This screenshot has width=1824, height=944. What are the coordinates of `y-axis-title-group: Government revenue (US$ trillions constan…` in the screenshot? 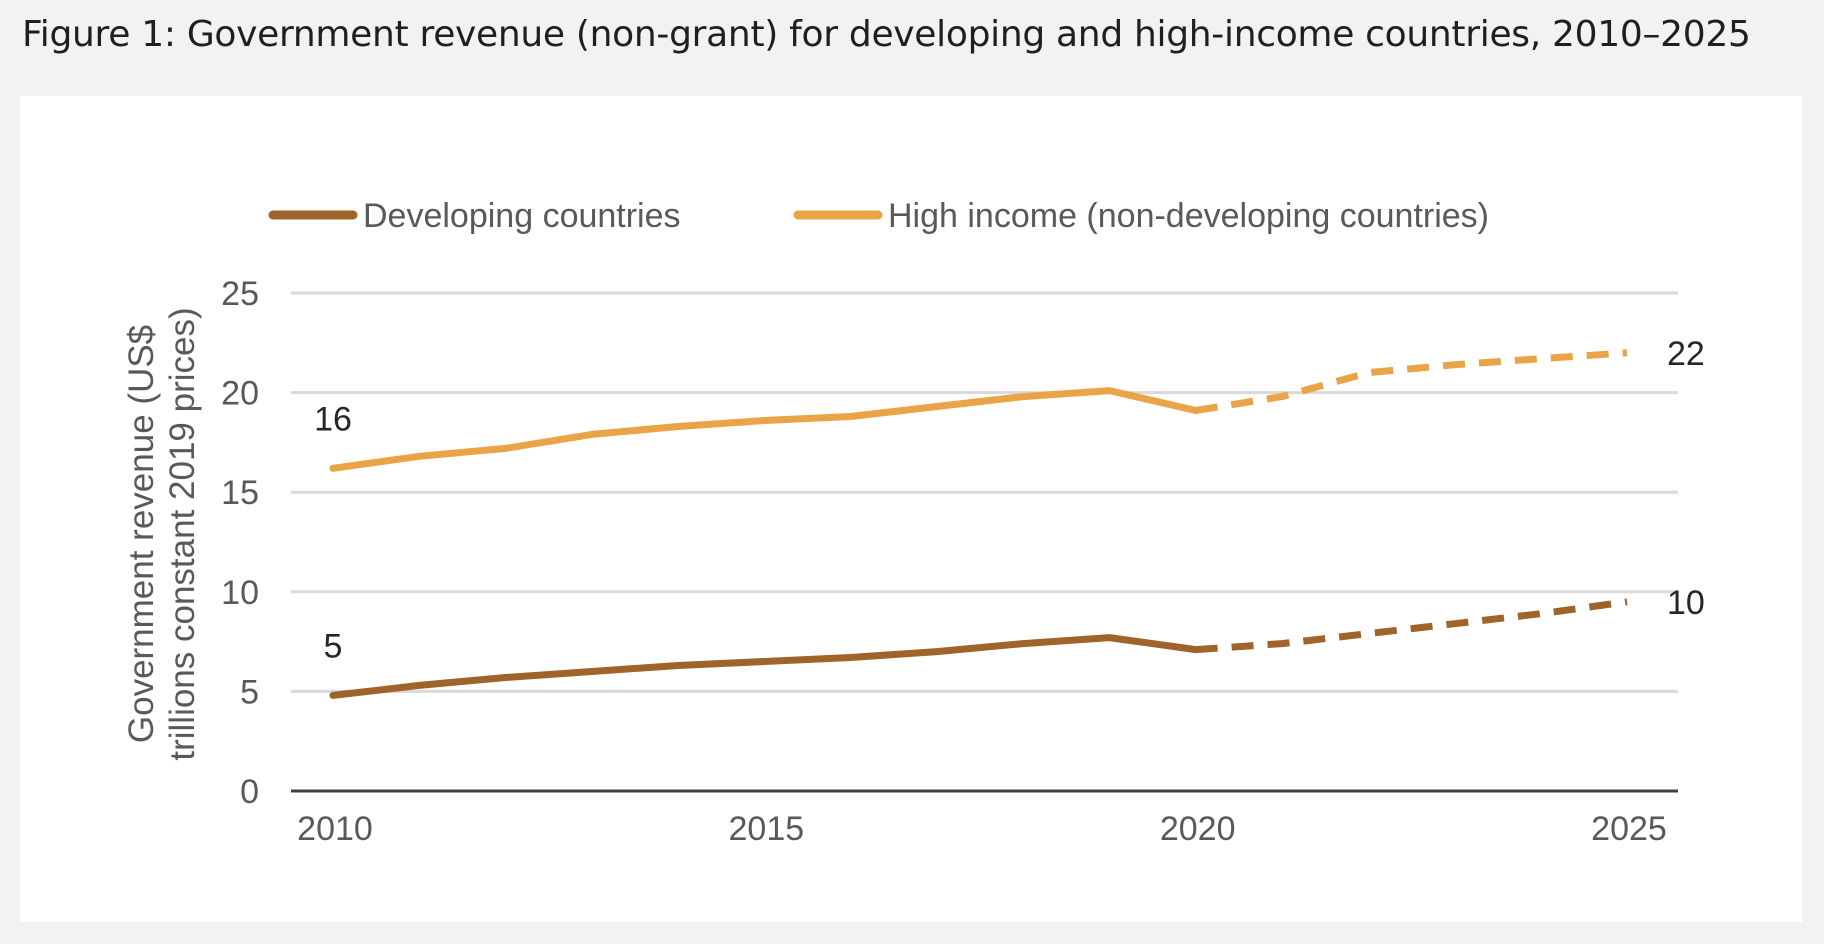 It's located at (162, 533).